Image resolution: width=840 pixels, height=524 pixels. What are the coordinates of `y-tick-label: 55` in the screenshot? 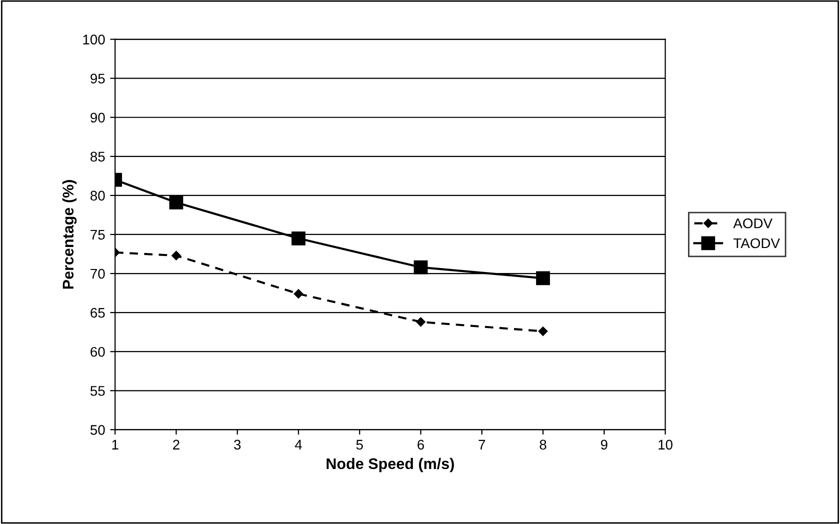 It's located at (97, 391).